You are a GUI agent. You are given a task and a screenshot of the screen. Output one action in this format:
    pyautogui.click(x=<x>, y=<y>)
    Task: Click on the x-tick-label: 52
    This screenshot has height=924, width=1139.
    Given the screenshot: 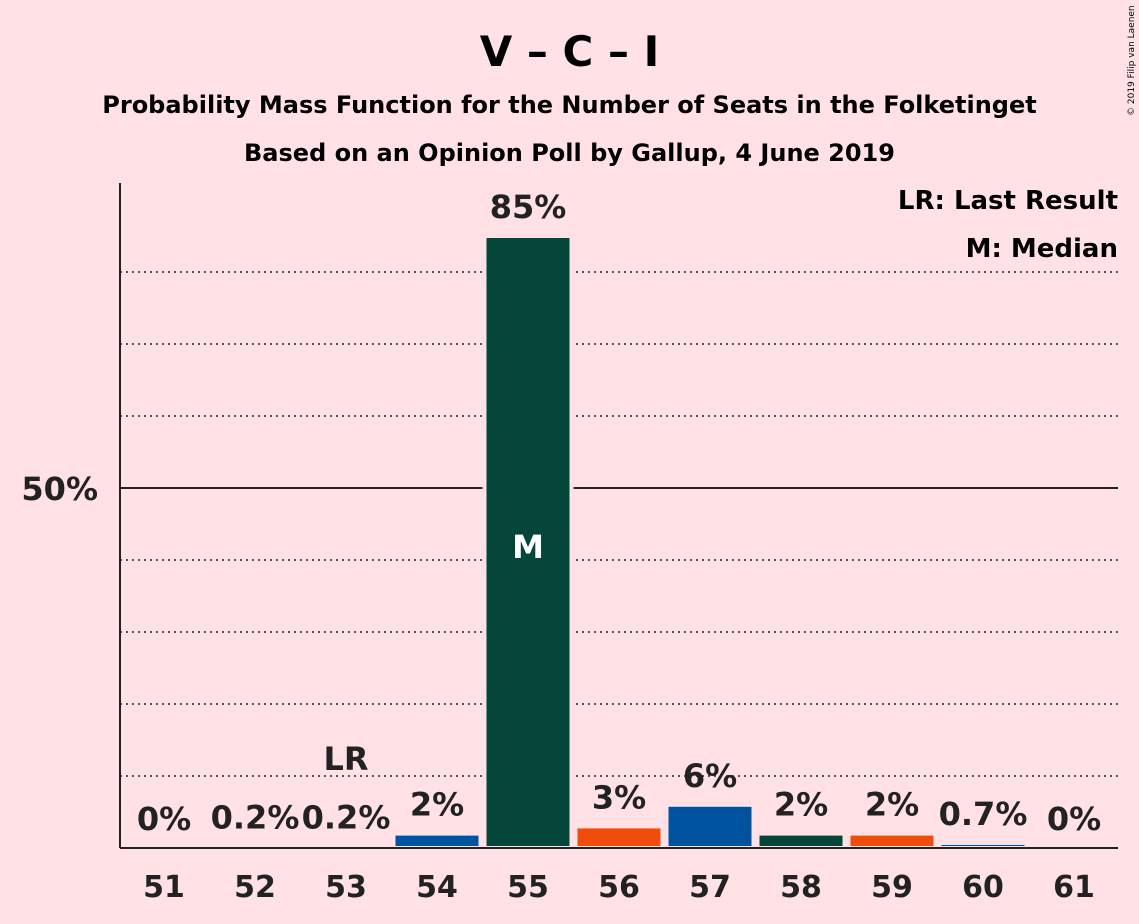 What is the action you would take?
    pyautogui.click(x=255, y=887)
    